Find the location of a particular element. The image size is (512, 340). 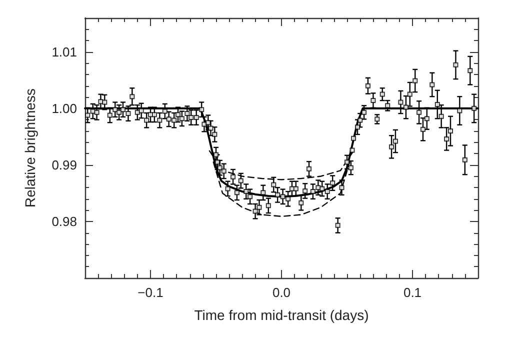

y-axis-title: Relative brightness is located at coordinates (30, 148).